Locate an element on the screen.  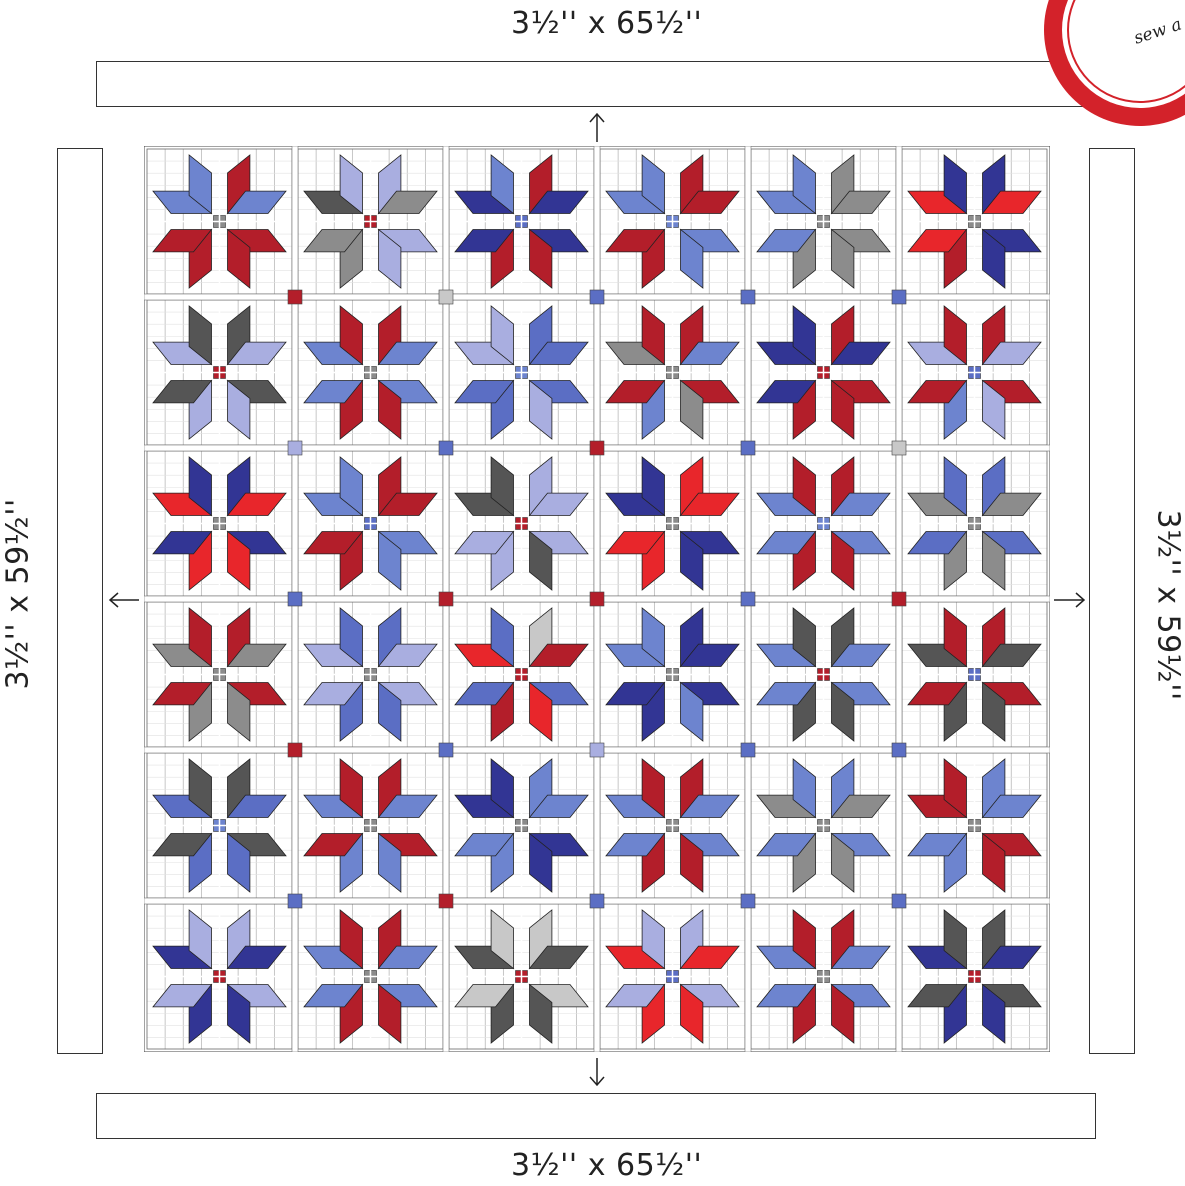
project-stamp-badge: sew a j #PROJECT is located at coordinates (1114, 63).